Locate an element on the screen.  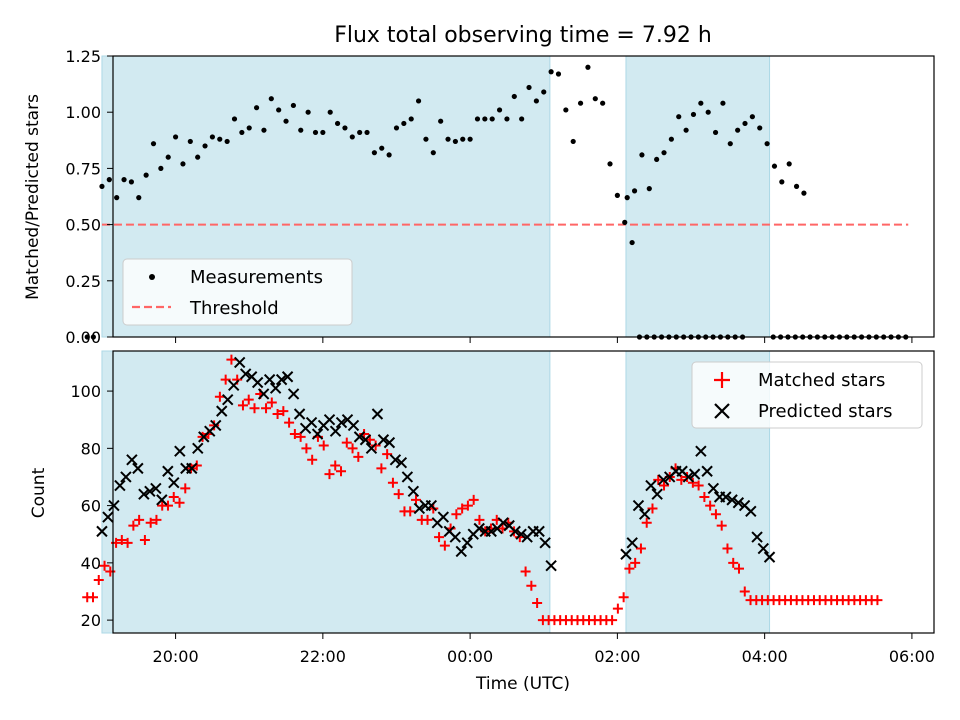
top-ytick-label: 1.25 is located at coordinates (83, 56).